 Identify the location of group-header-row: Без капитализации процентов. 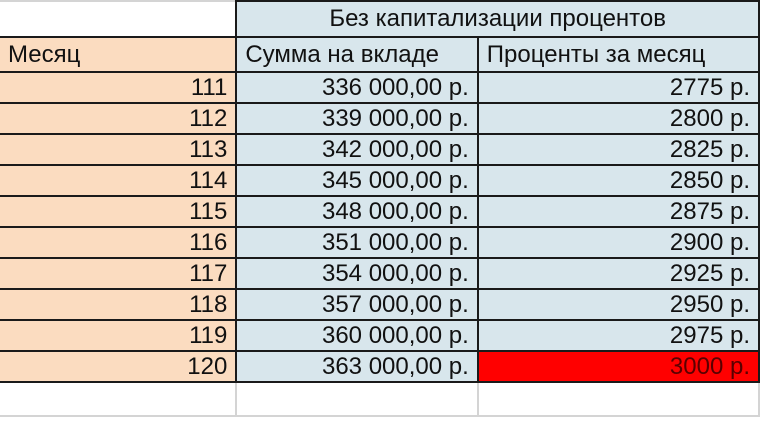
(380, 19).